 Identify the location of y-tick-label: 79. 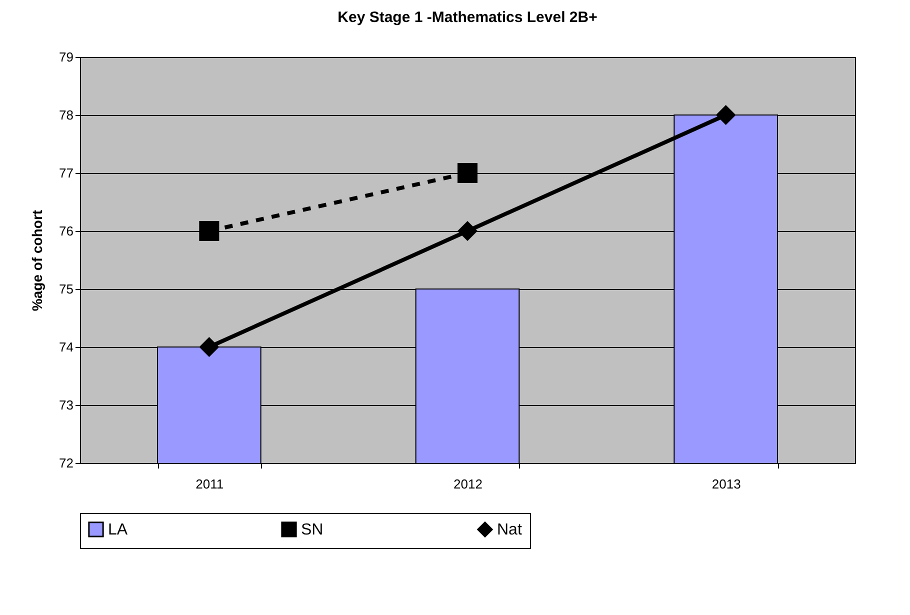
(66, 57).